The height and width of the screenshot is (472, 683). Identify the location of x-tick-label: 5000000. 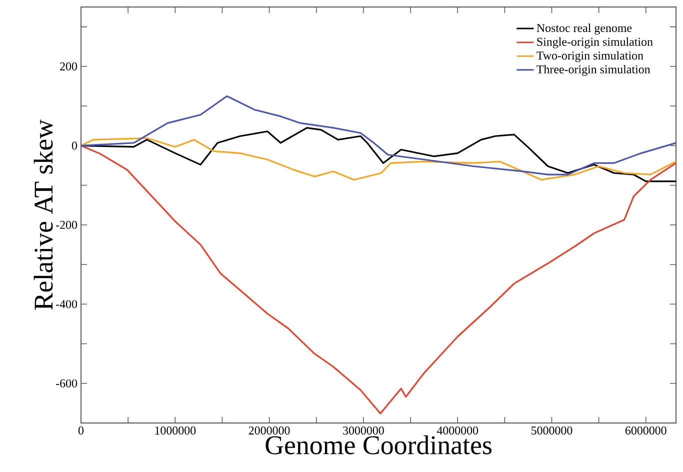
(552, 430).